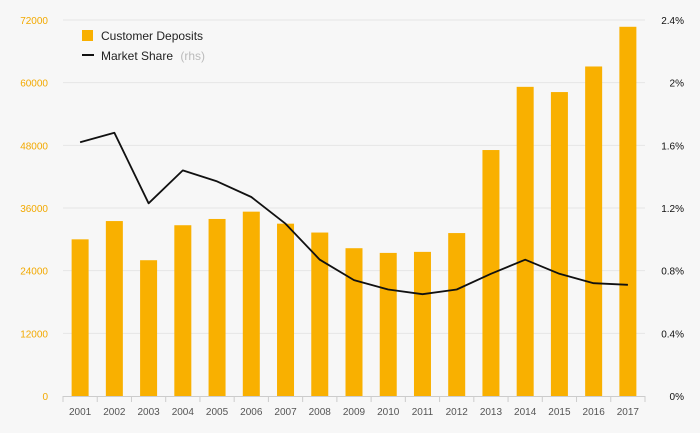 This screenshot has height=433, width=700. I want to click on bar-2007, so click(286, 309).